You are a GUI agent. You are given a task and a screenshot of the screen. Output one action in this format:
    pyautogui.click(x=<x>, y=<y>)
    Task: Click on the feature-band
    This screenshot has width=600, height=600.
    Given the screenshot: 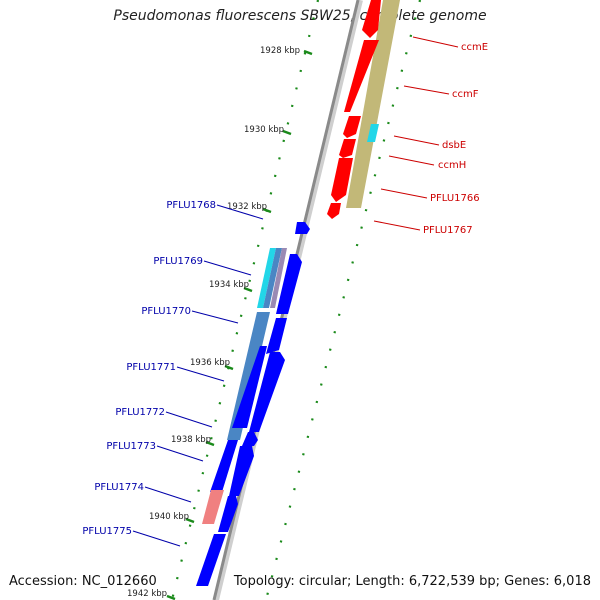 What is the action you would take?
    pyautogui.click(x=373, y=104)
    